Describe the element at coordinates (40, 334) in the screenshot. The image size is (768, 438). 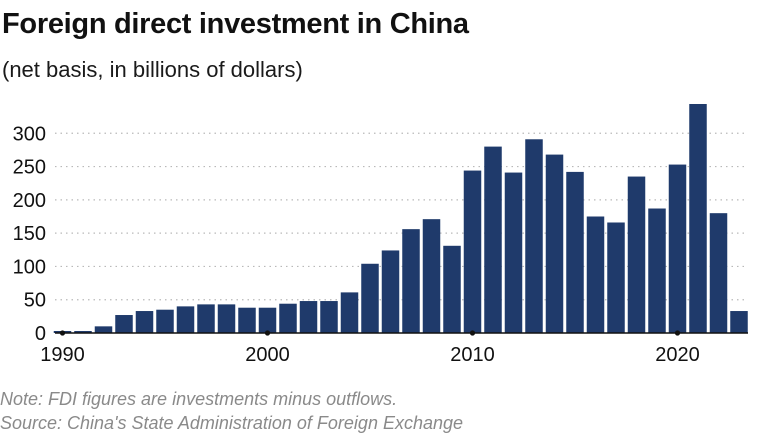
I see `y-tick-label-0: 0` at that location.